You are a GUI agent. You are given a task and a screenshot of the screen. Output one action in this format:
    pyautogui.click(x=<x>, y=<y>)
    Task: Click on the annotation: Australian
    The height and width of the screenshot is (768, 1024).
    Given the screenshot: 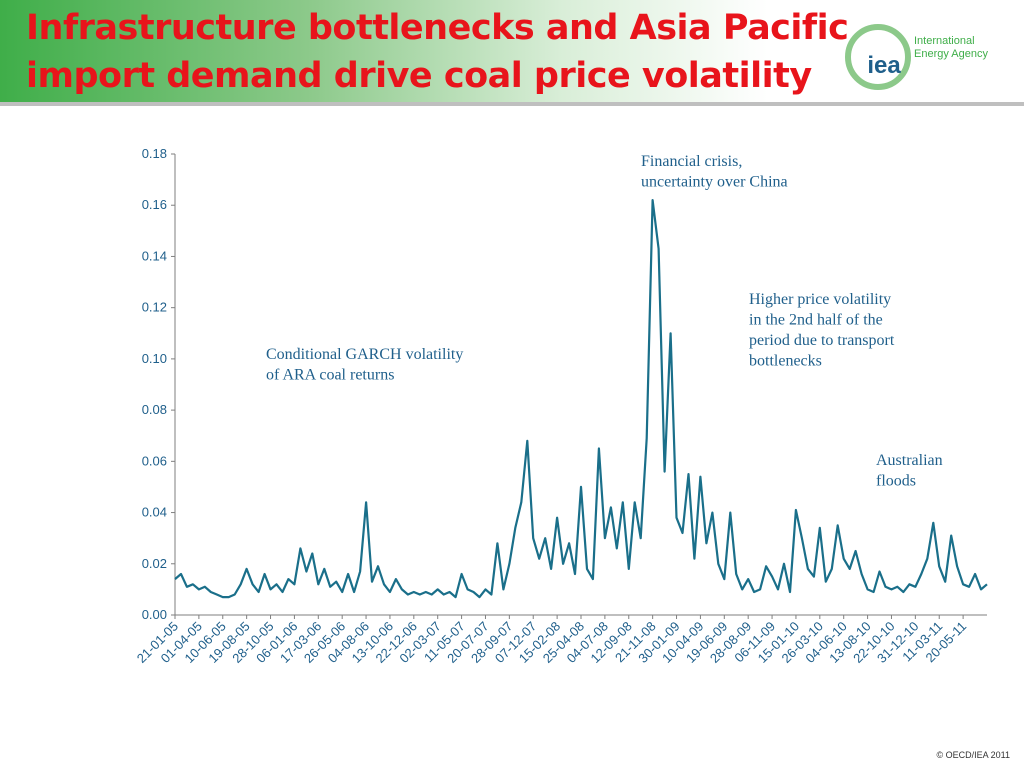 What is the action you would take?
    pyautogui.click(x=909, y=460)
    